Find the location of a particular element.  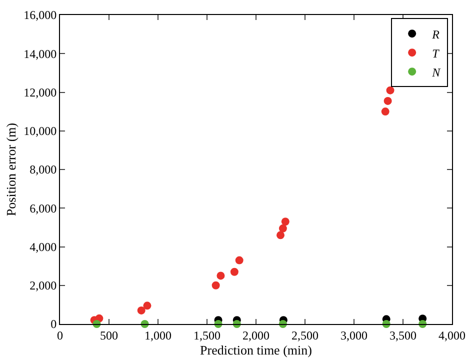

y-axis-title: Position error (m) is located at coordinates (11, 169).